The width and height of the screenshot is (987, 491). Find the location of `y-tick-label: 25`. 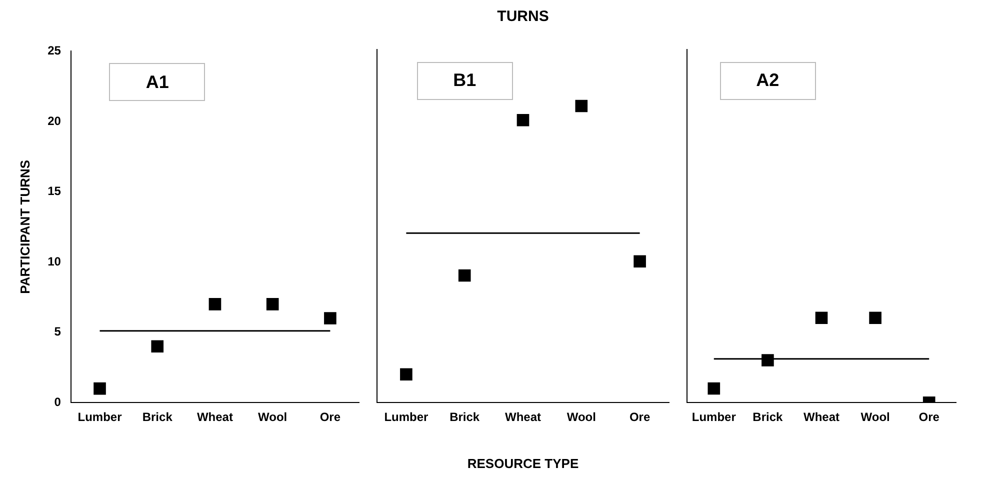

y-tick-label: 25 is located at coordinates (55, 51).